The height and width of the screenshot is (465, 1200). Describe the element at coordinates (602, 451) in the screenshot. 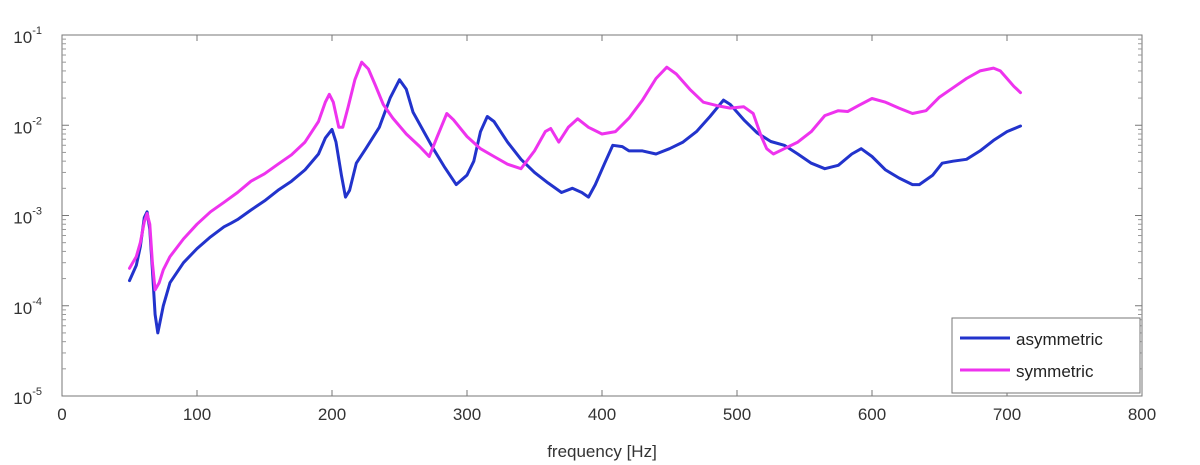

I see `x-axis-label: frequency [Hz]` at that location.